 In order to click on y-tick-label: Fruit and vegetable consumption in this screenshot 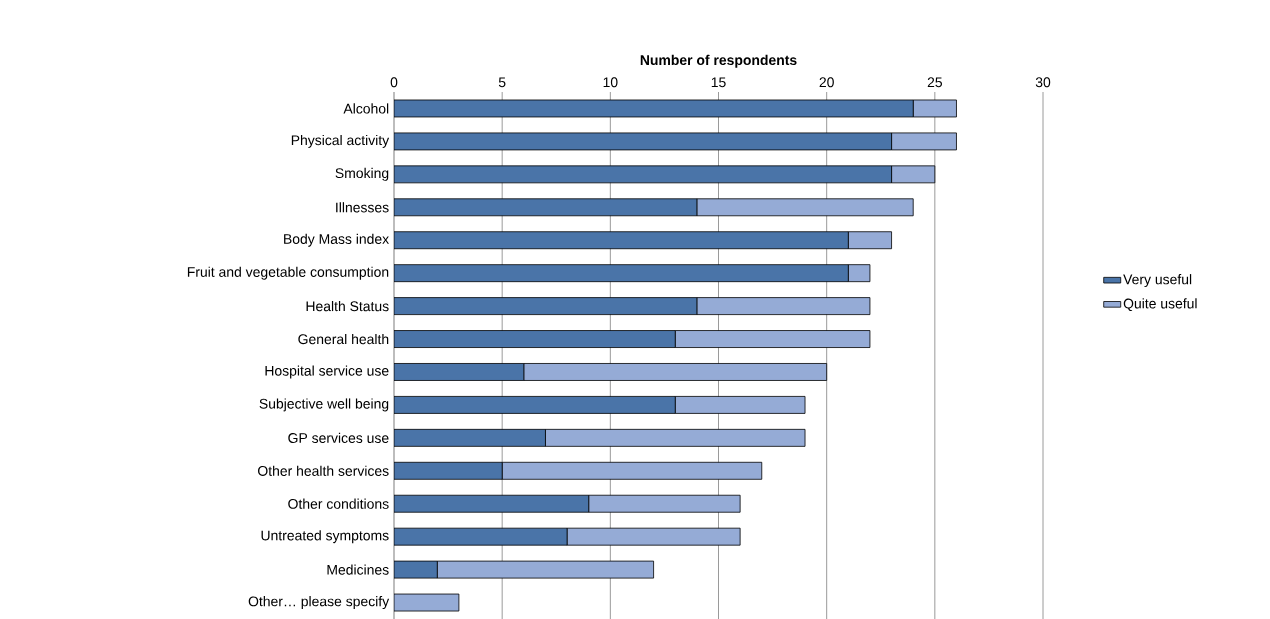, I will do `click(288, 273)`.